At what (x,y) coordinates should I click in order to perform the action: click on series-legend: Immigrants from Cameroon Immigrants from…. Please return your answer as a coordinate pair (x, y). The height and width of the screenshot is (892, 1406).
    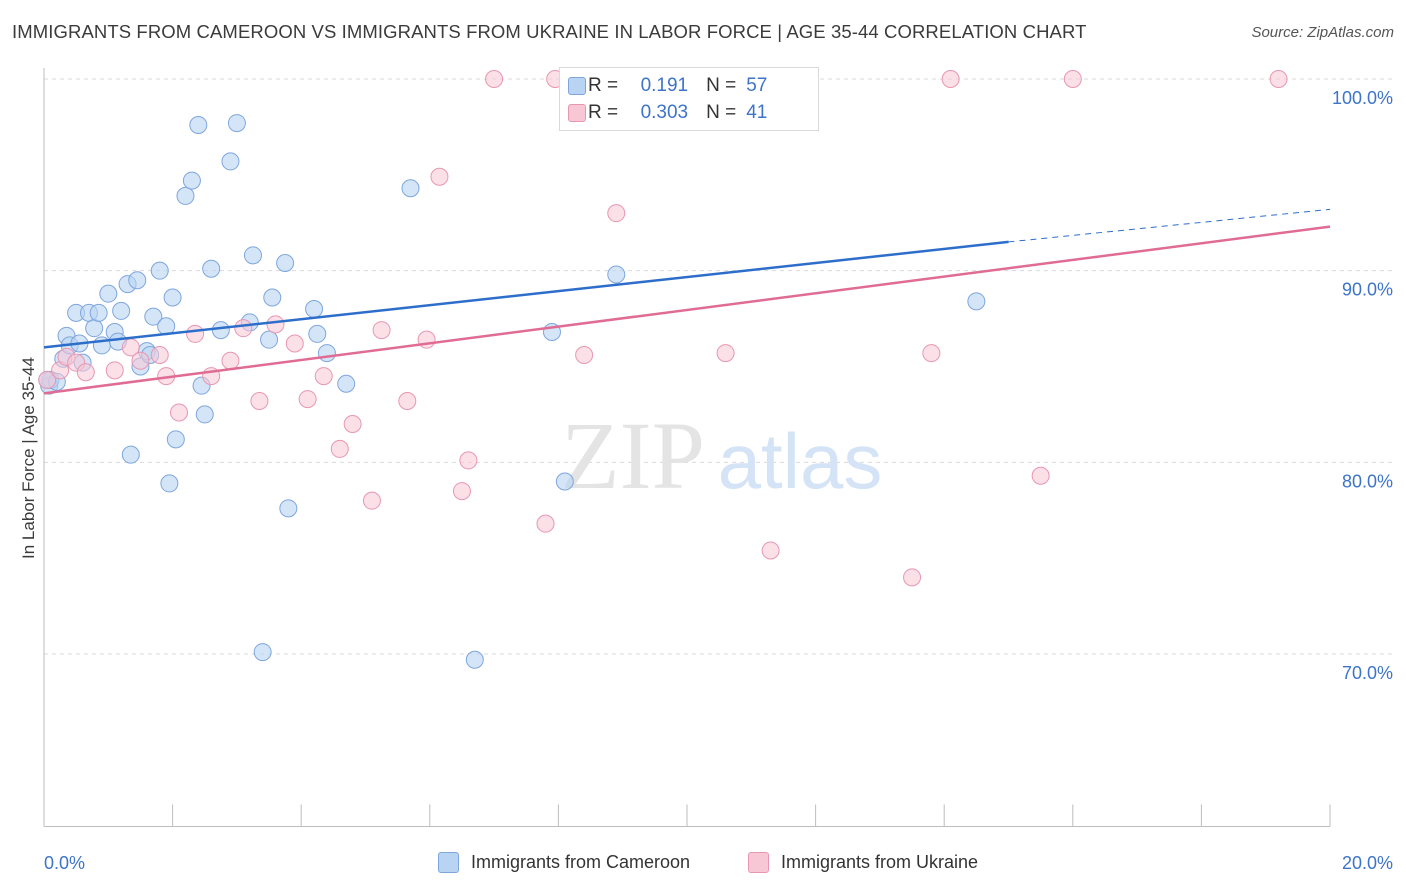
    Looking at the image, I should click on (703, 865).